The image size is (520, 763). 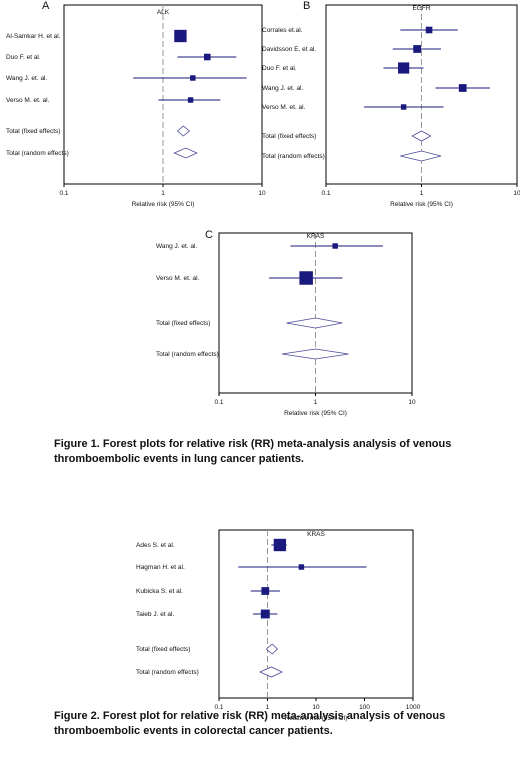 What do you see at coordinates (209, 235) in the screenshot?
I see `panel-letter-c: C` at bounding box center [209, 235].